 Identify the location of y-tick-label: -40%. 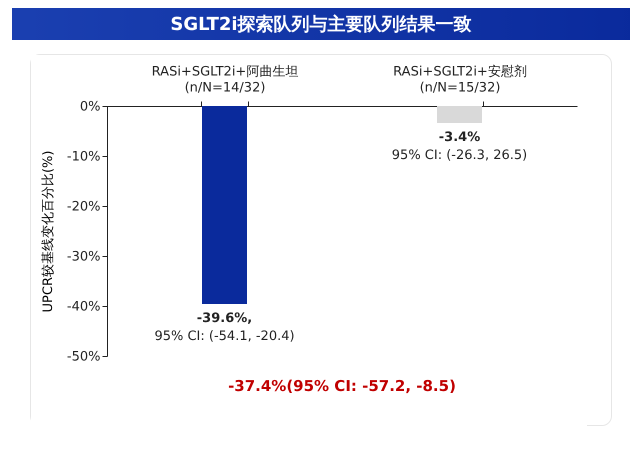
(83, 307).